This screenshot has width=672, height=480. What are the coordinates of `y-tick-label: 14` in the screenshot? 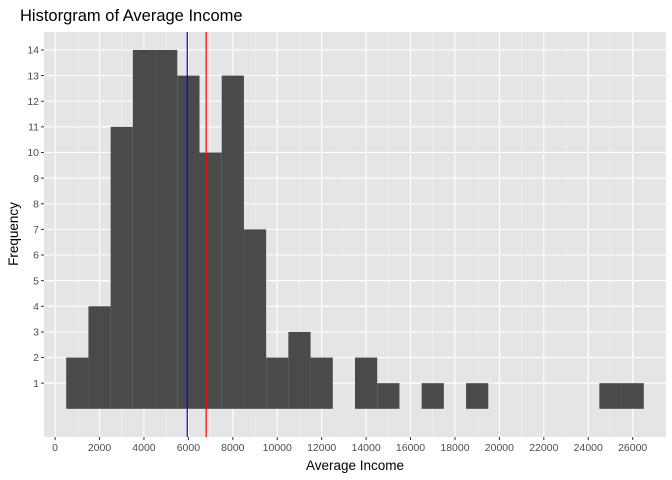 It's located at (33, 51).